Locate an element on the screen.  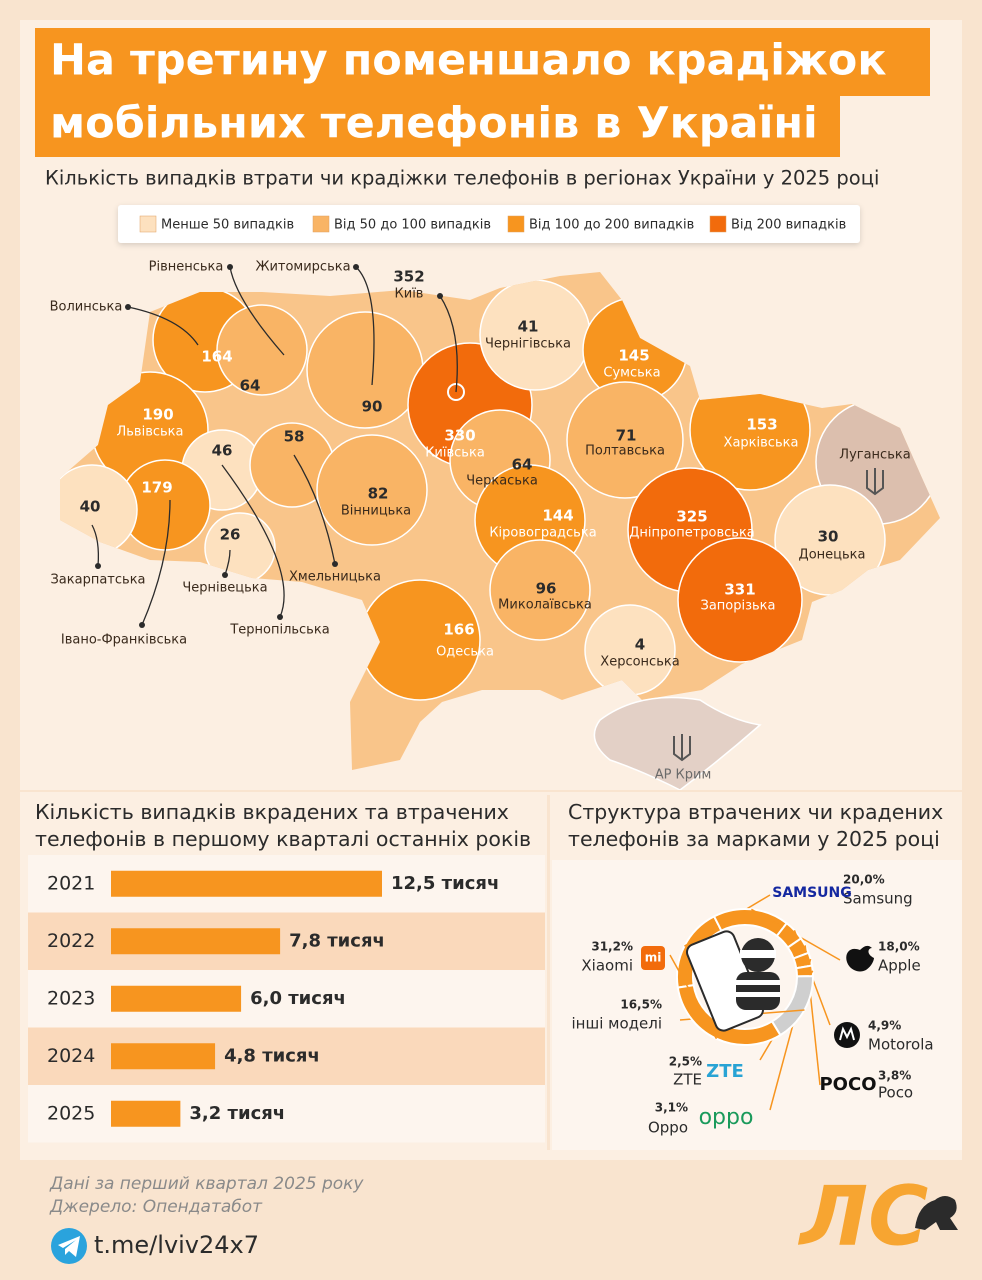
brand-name: Motorola is located at coordinates (901, 1045).